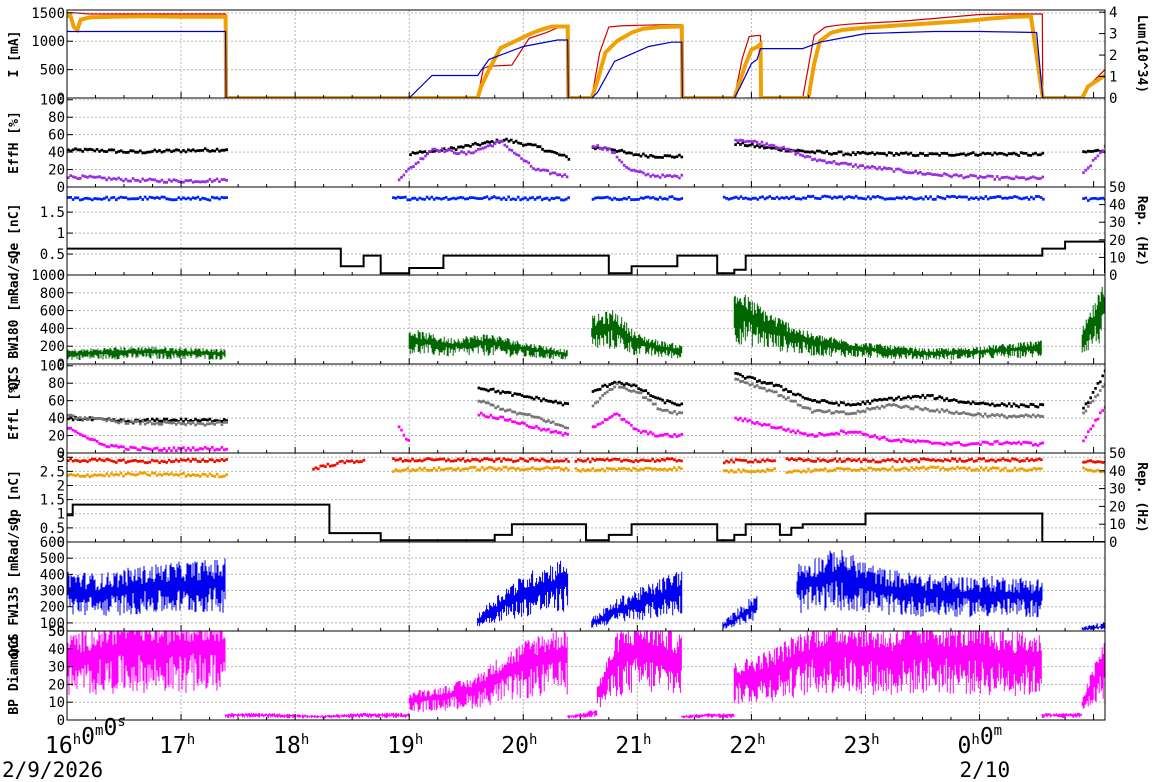 The height and width of the screenshot is (782, 1172). Describe the element at coordinates (56, 703) in the screenshot. I see `y-tick-label-bp-1: 10` at that location.